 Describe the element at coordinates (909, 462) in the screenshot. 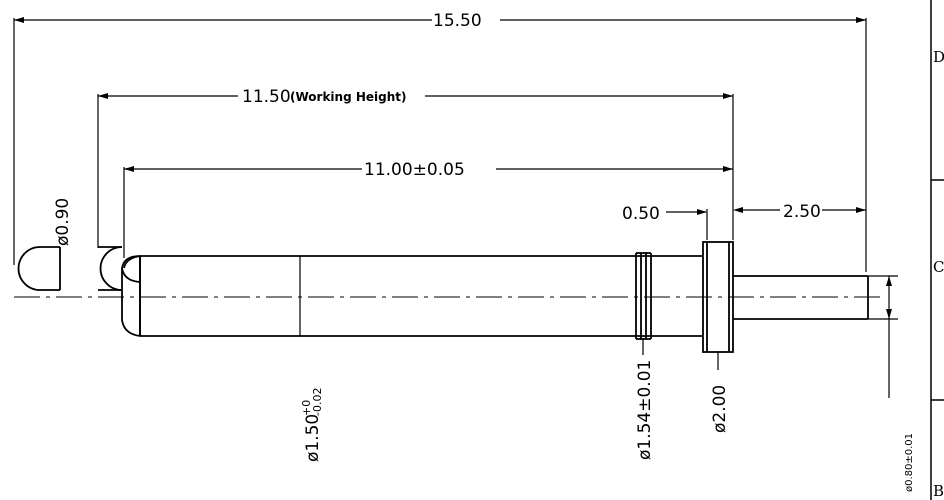

I see `dim-tail-diameter: ø0.80±0.01` at that location.